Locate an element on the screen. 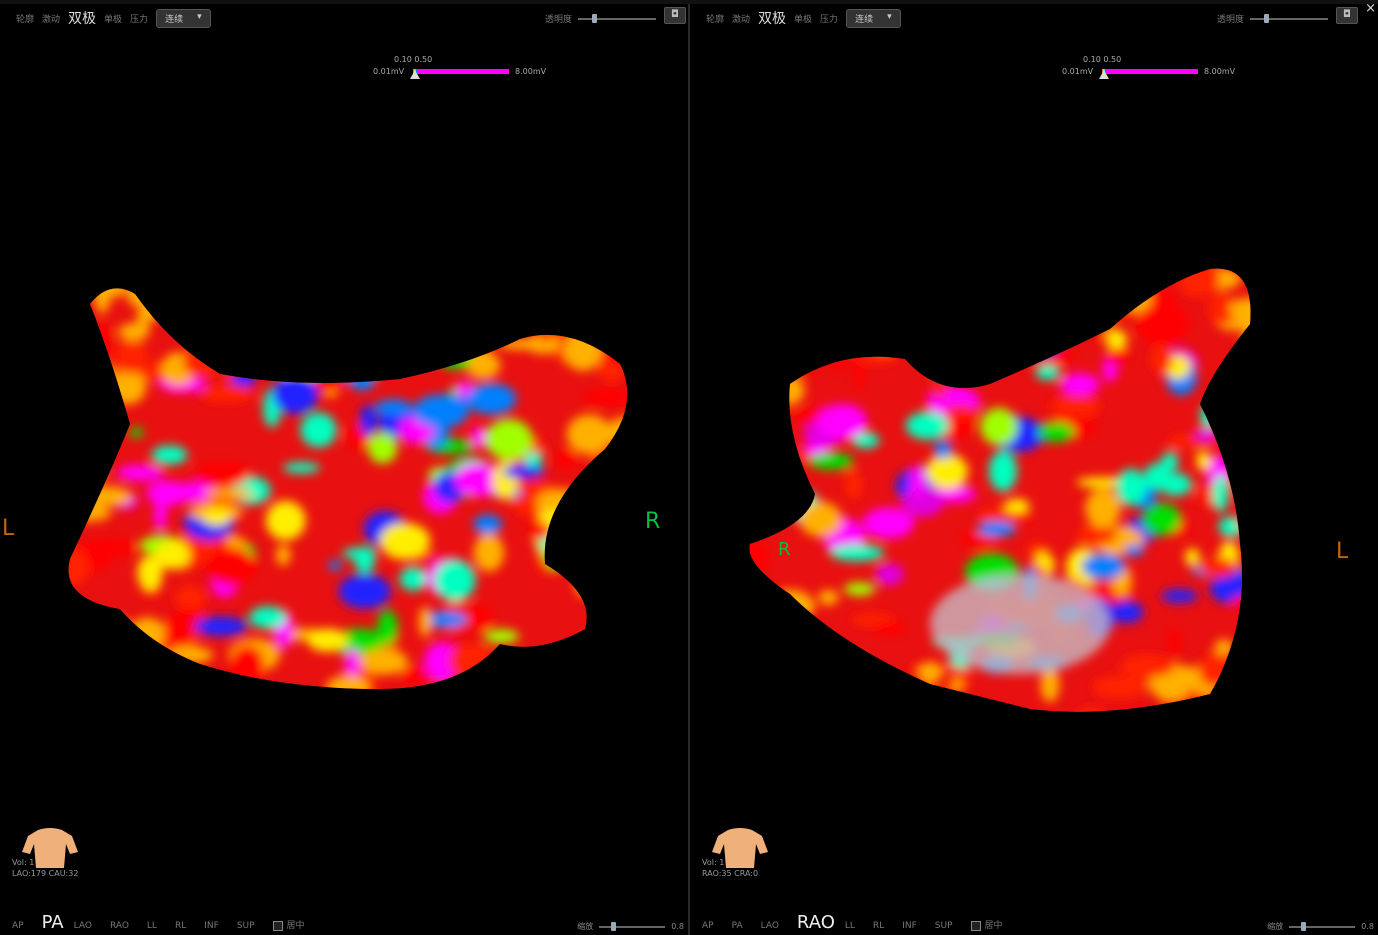 This screenshot has width=1378, height=935. close-button: × is located at coordinates (1370, 8).